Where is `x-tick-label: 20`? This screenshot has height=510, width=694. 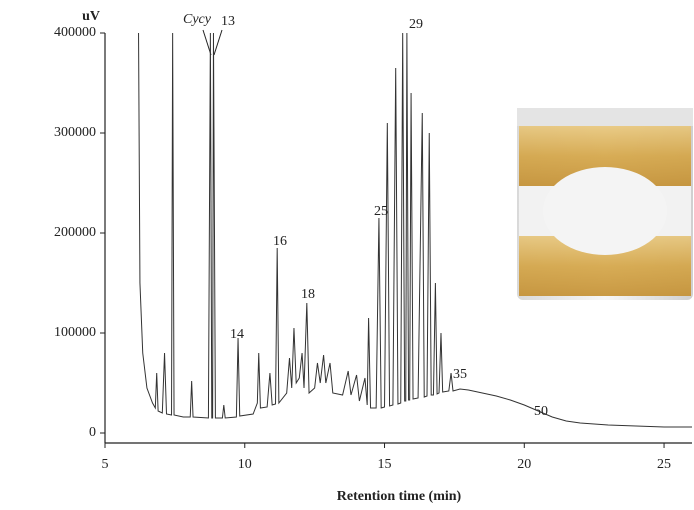 x-tick-label: 20 is located at coordinates (524, 464).